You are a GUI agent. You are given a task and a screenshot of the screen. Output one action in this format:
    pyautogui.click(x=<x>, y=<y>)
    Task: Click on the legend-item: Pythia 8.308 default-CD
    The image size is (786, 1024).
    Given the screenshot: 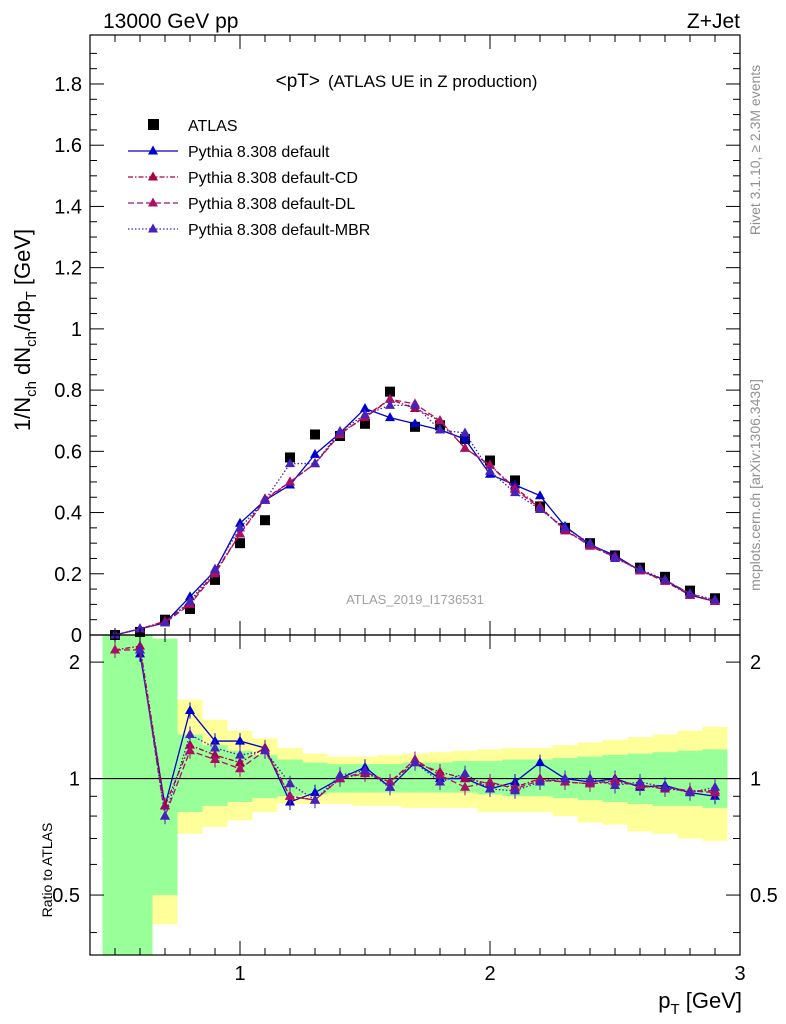 What is the action you would take?
    pyautogui.click(x=243, y=178)
    